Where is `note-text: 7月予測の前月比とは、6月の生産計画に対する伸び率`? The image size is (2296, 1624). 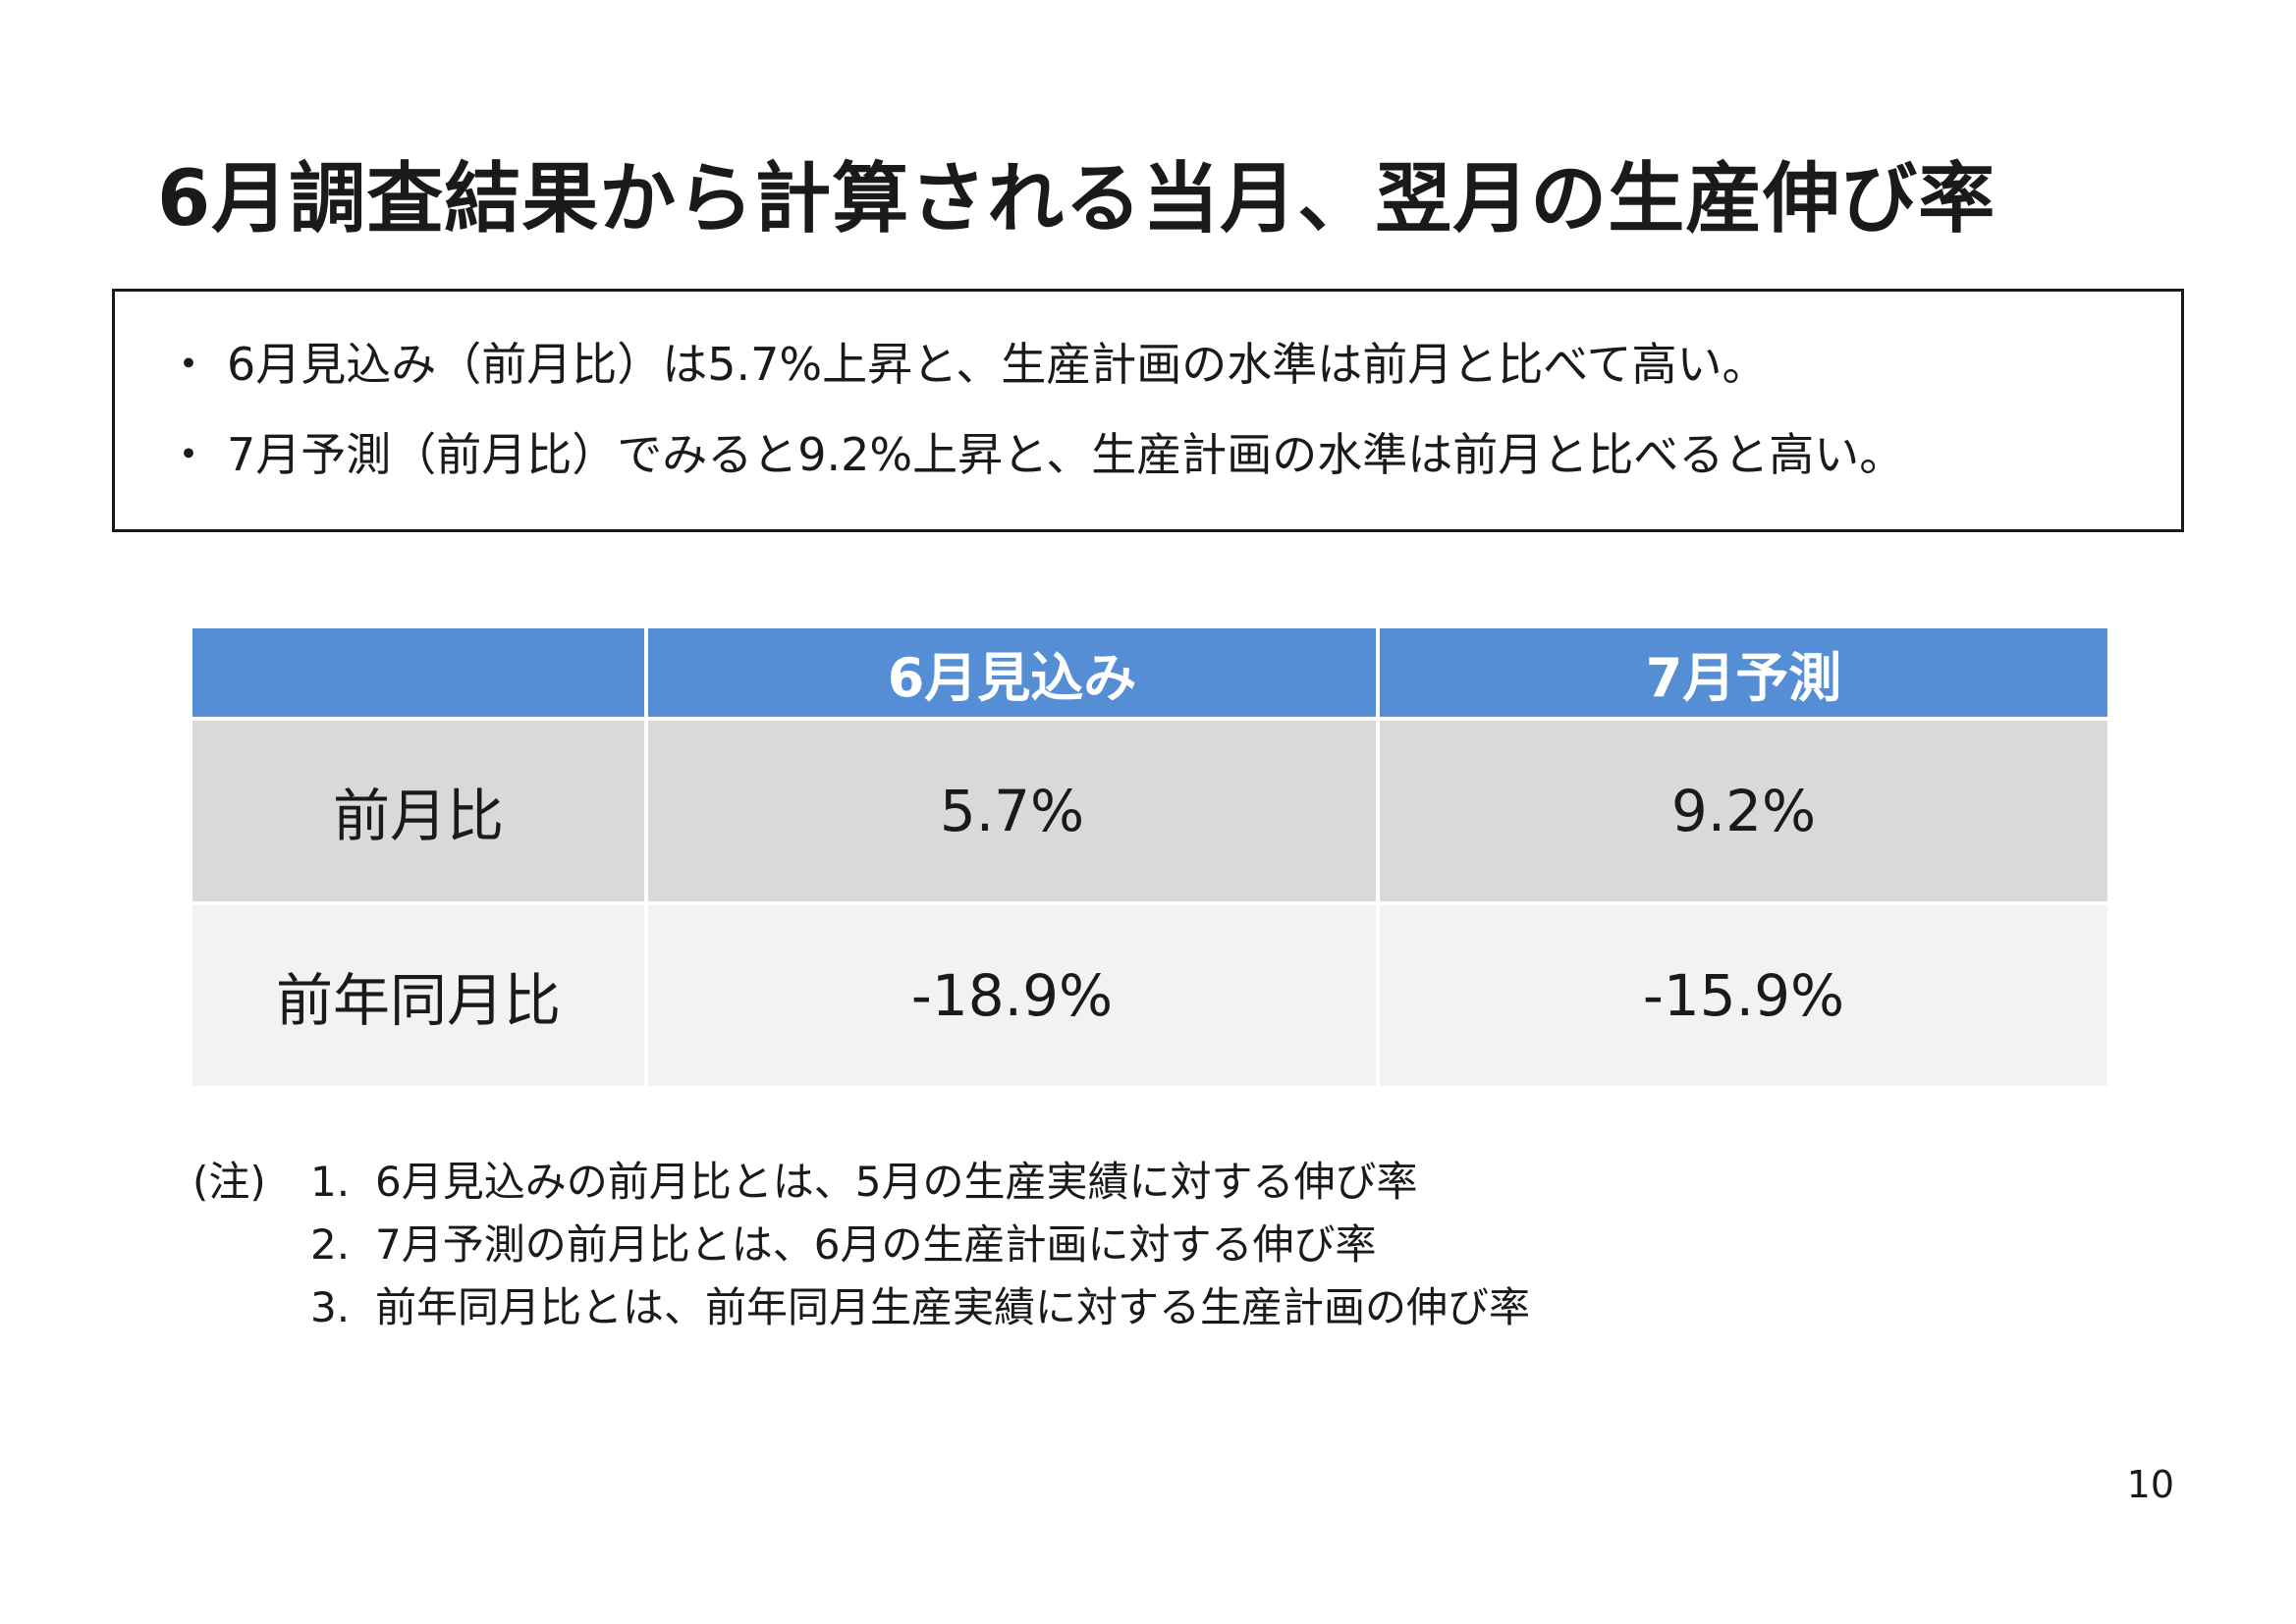
note-text: 7月予測の前月比とは、6月の生産計画に対する伸び率 is located at coordinates (876, 1244).